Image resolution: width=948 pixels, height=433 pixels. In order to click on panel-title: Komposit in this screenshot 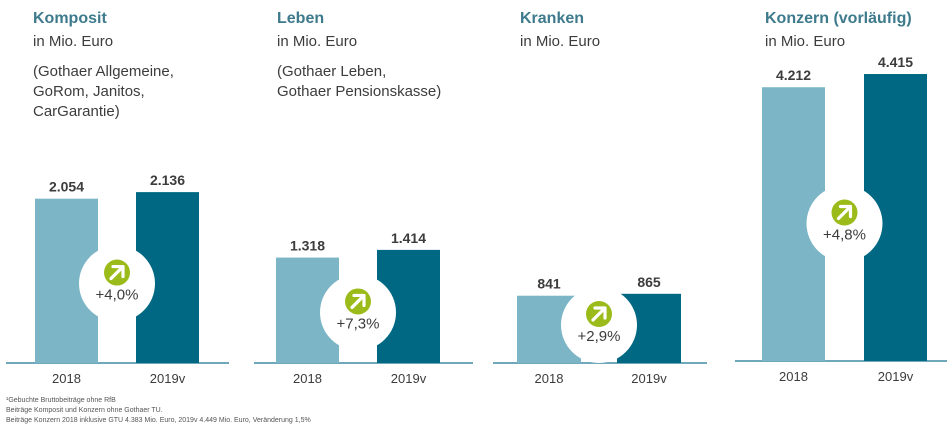, I will do `click(70, 18)`.